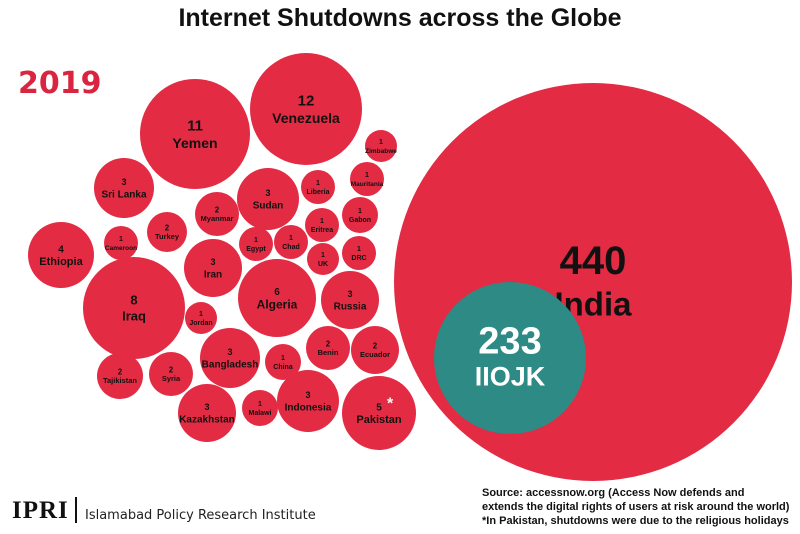  Describe the element at coordinates (121, 239) in the screenshot. I see `bubble-value-cameroon: 1` at that location.